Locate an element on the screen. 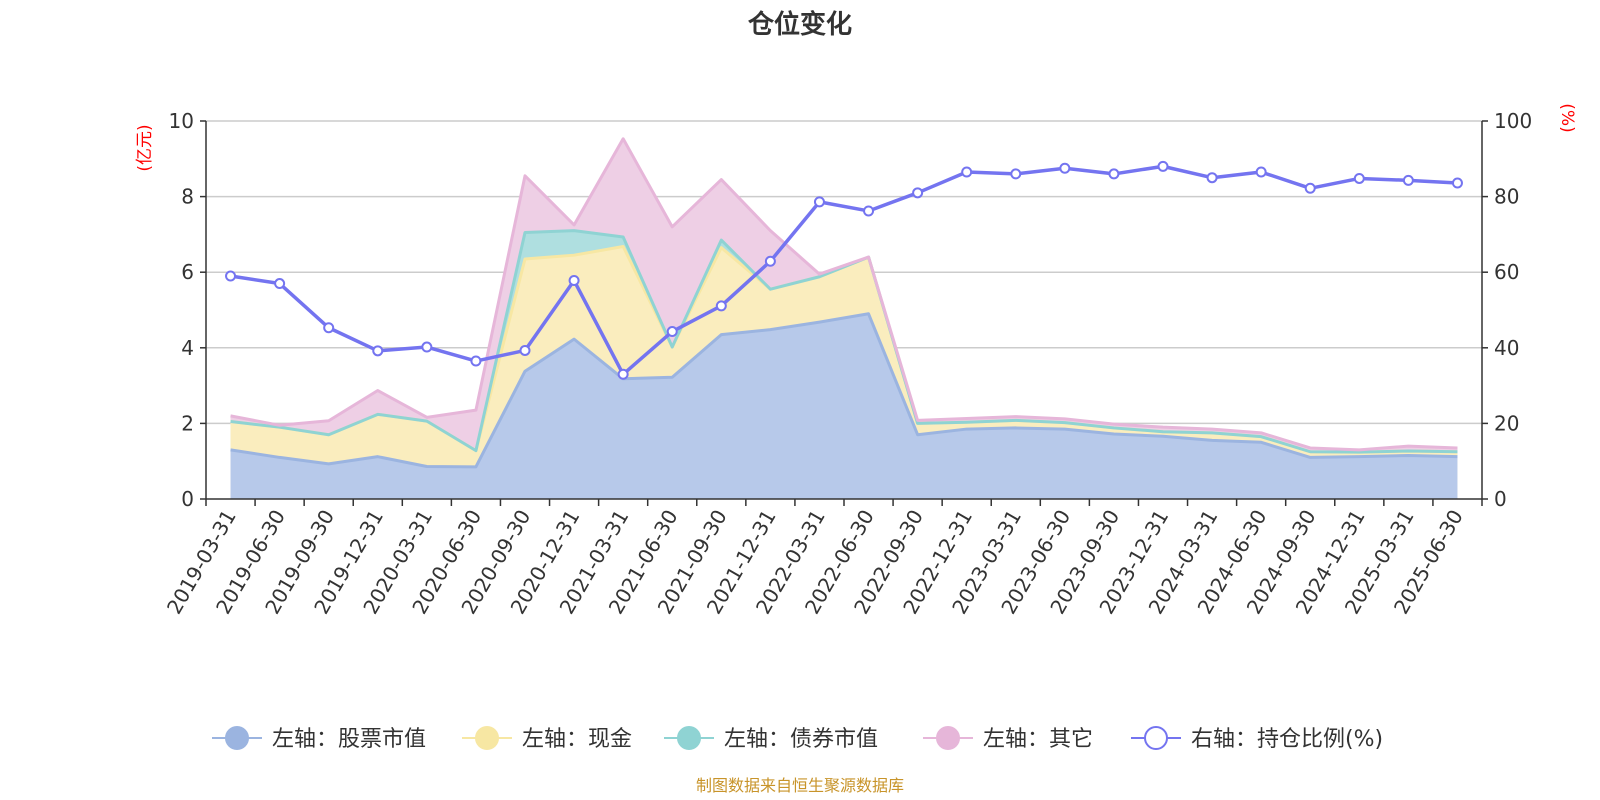 Image resolution: width=1600 pixels, height=800 pixels. left-tick-label: 8 is located at coordinates (187, 197).